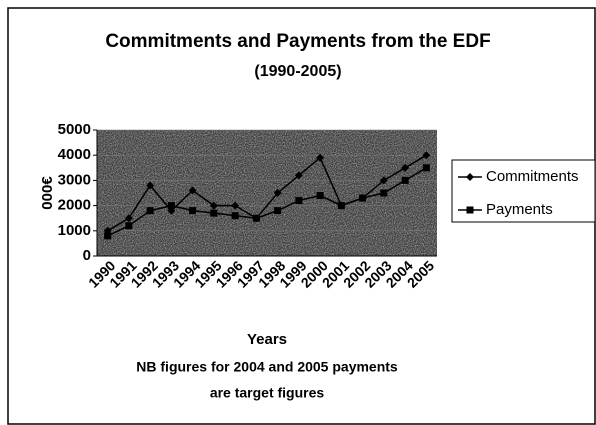 This screenshot has height=425, width=596. I want to click on x-axis-label: Years, so click(267, 339).